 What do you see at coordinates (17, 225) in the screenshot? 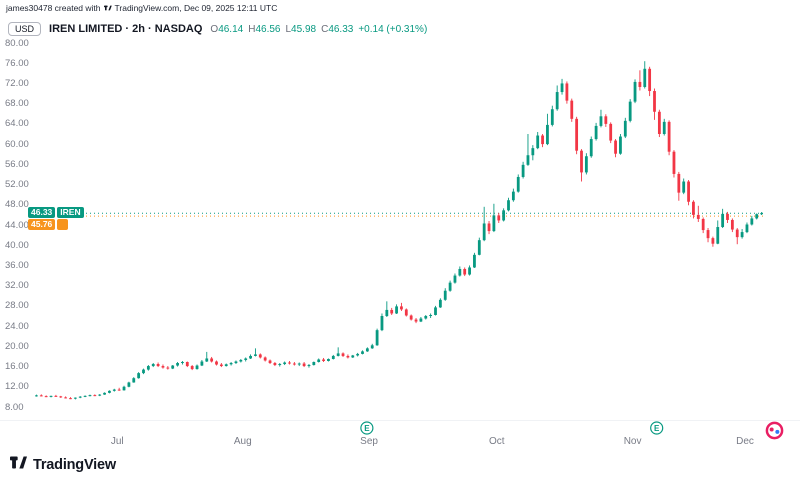
I see `price-scale-label: 44.00` at bounding box center [17, 225].